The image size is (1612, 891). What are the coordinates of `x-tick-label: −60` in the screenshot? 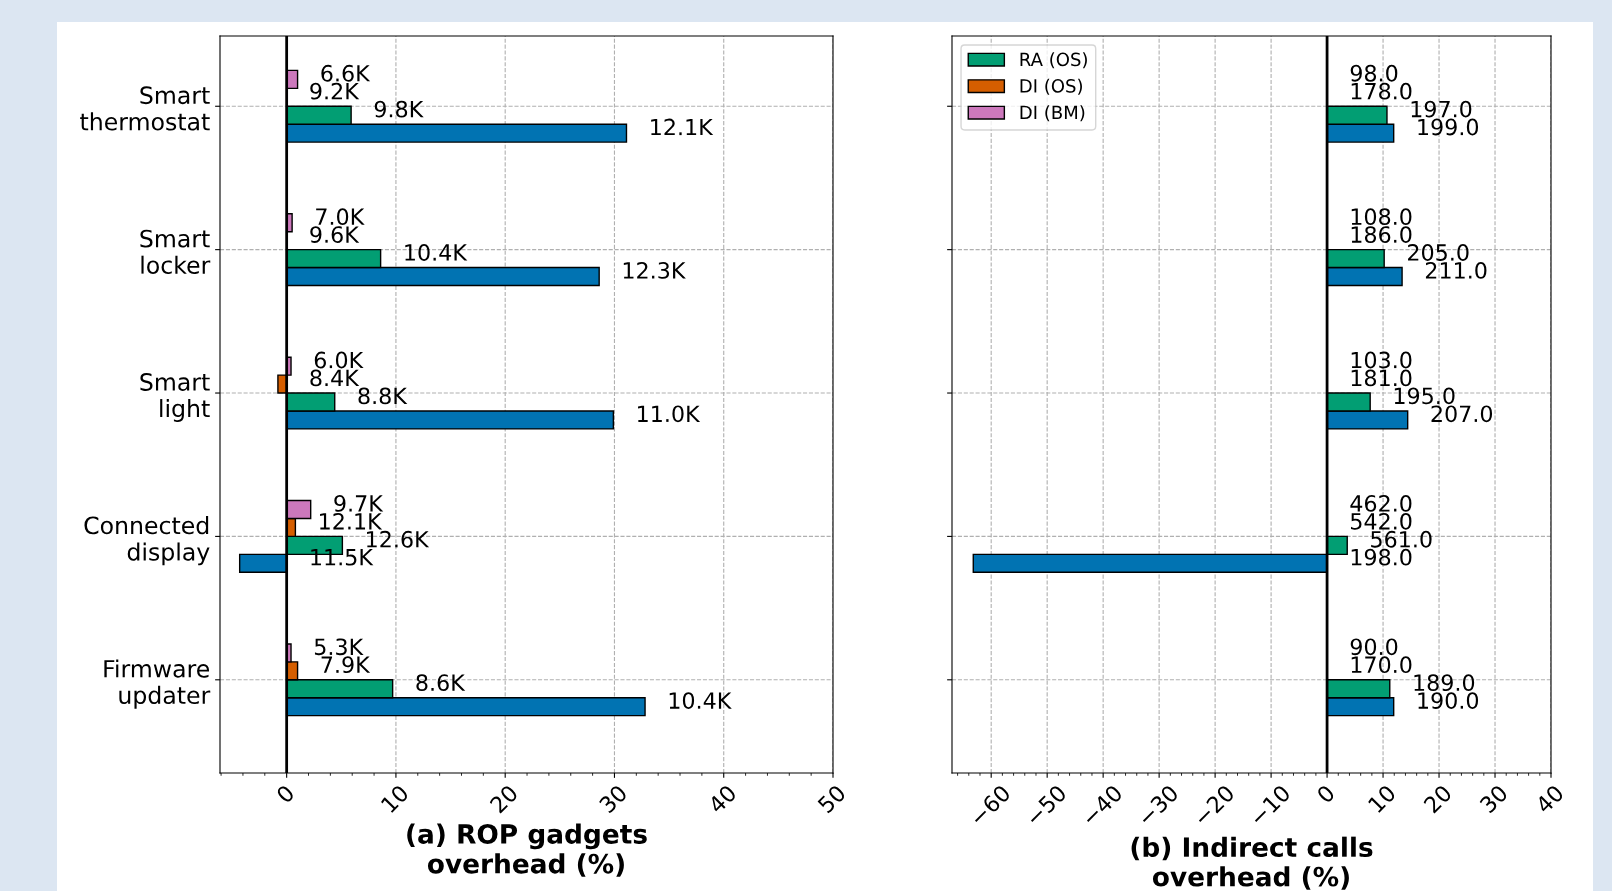 It's located at (990, 805).